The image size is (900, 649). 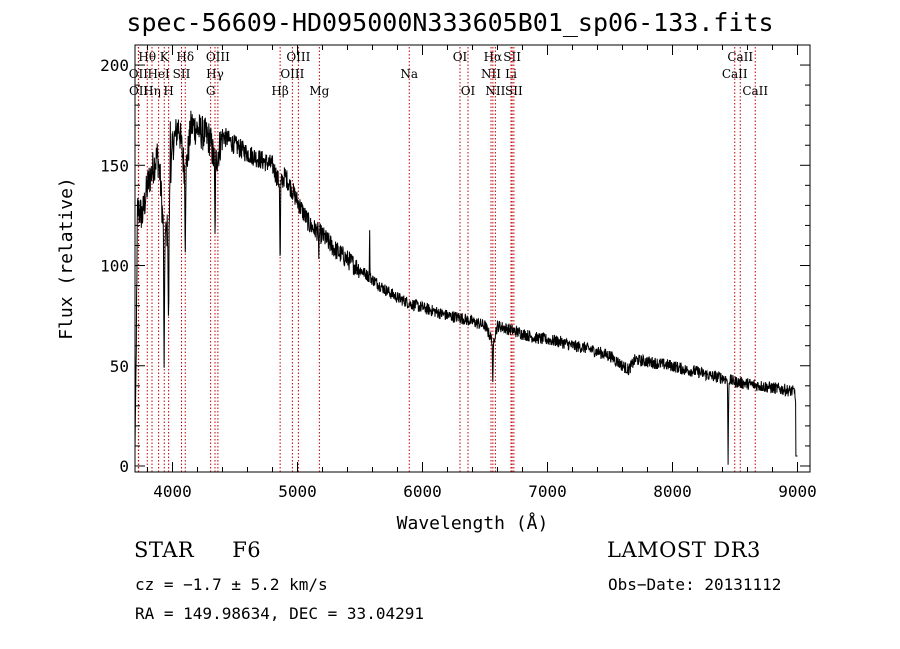 What do you see at coordinates (114, 165) in the screenshot?
I see `y-tick-label: 150` at bounding box center [114, 165].